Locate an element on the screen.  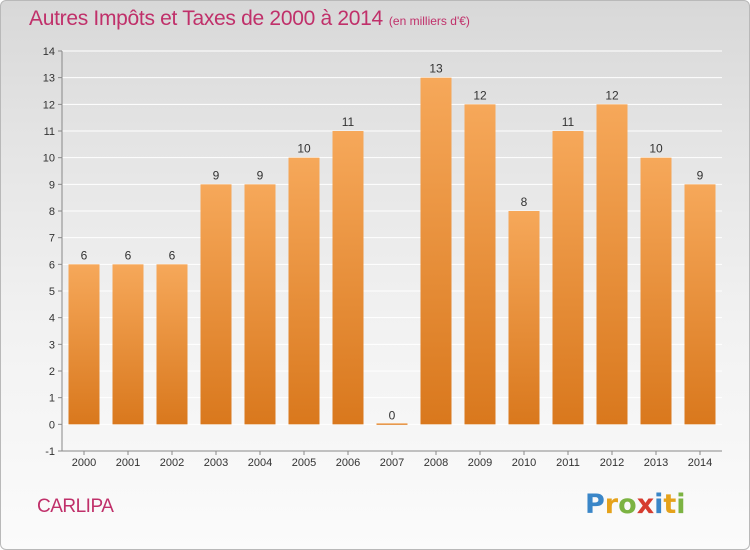
x-tick-label-2000: 2000 is located at coordinates (84, 463).